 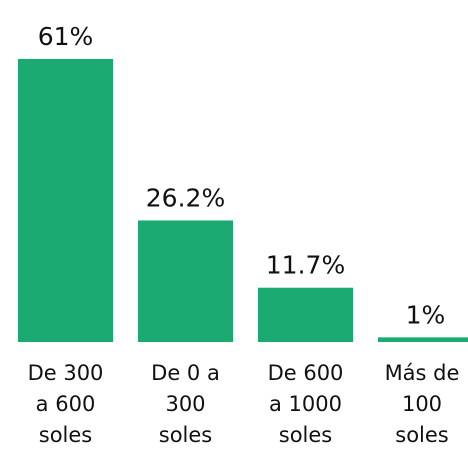 What do you see at coordinates (65, 404) in the screenshot?
I see `category-label: De 300 a 600 soles` at bounding box center [65, 404].